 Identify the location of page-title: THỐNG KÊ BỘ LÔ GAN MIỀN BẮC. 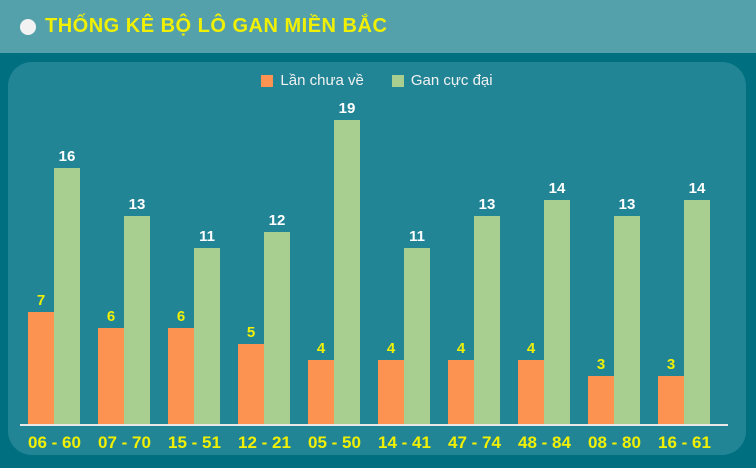
(216, 26).